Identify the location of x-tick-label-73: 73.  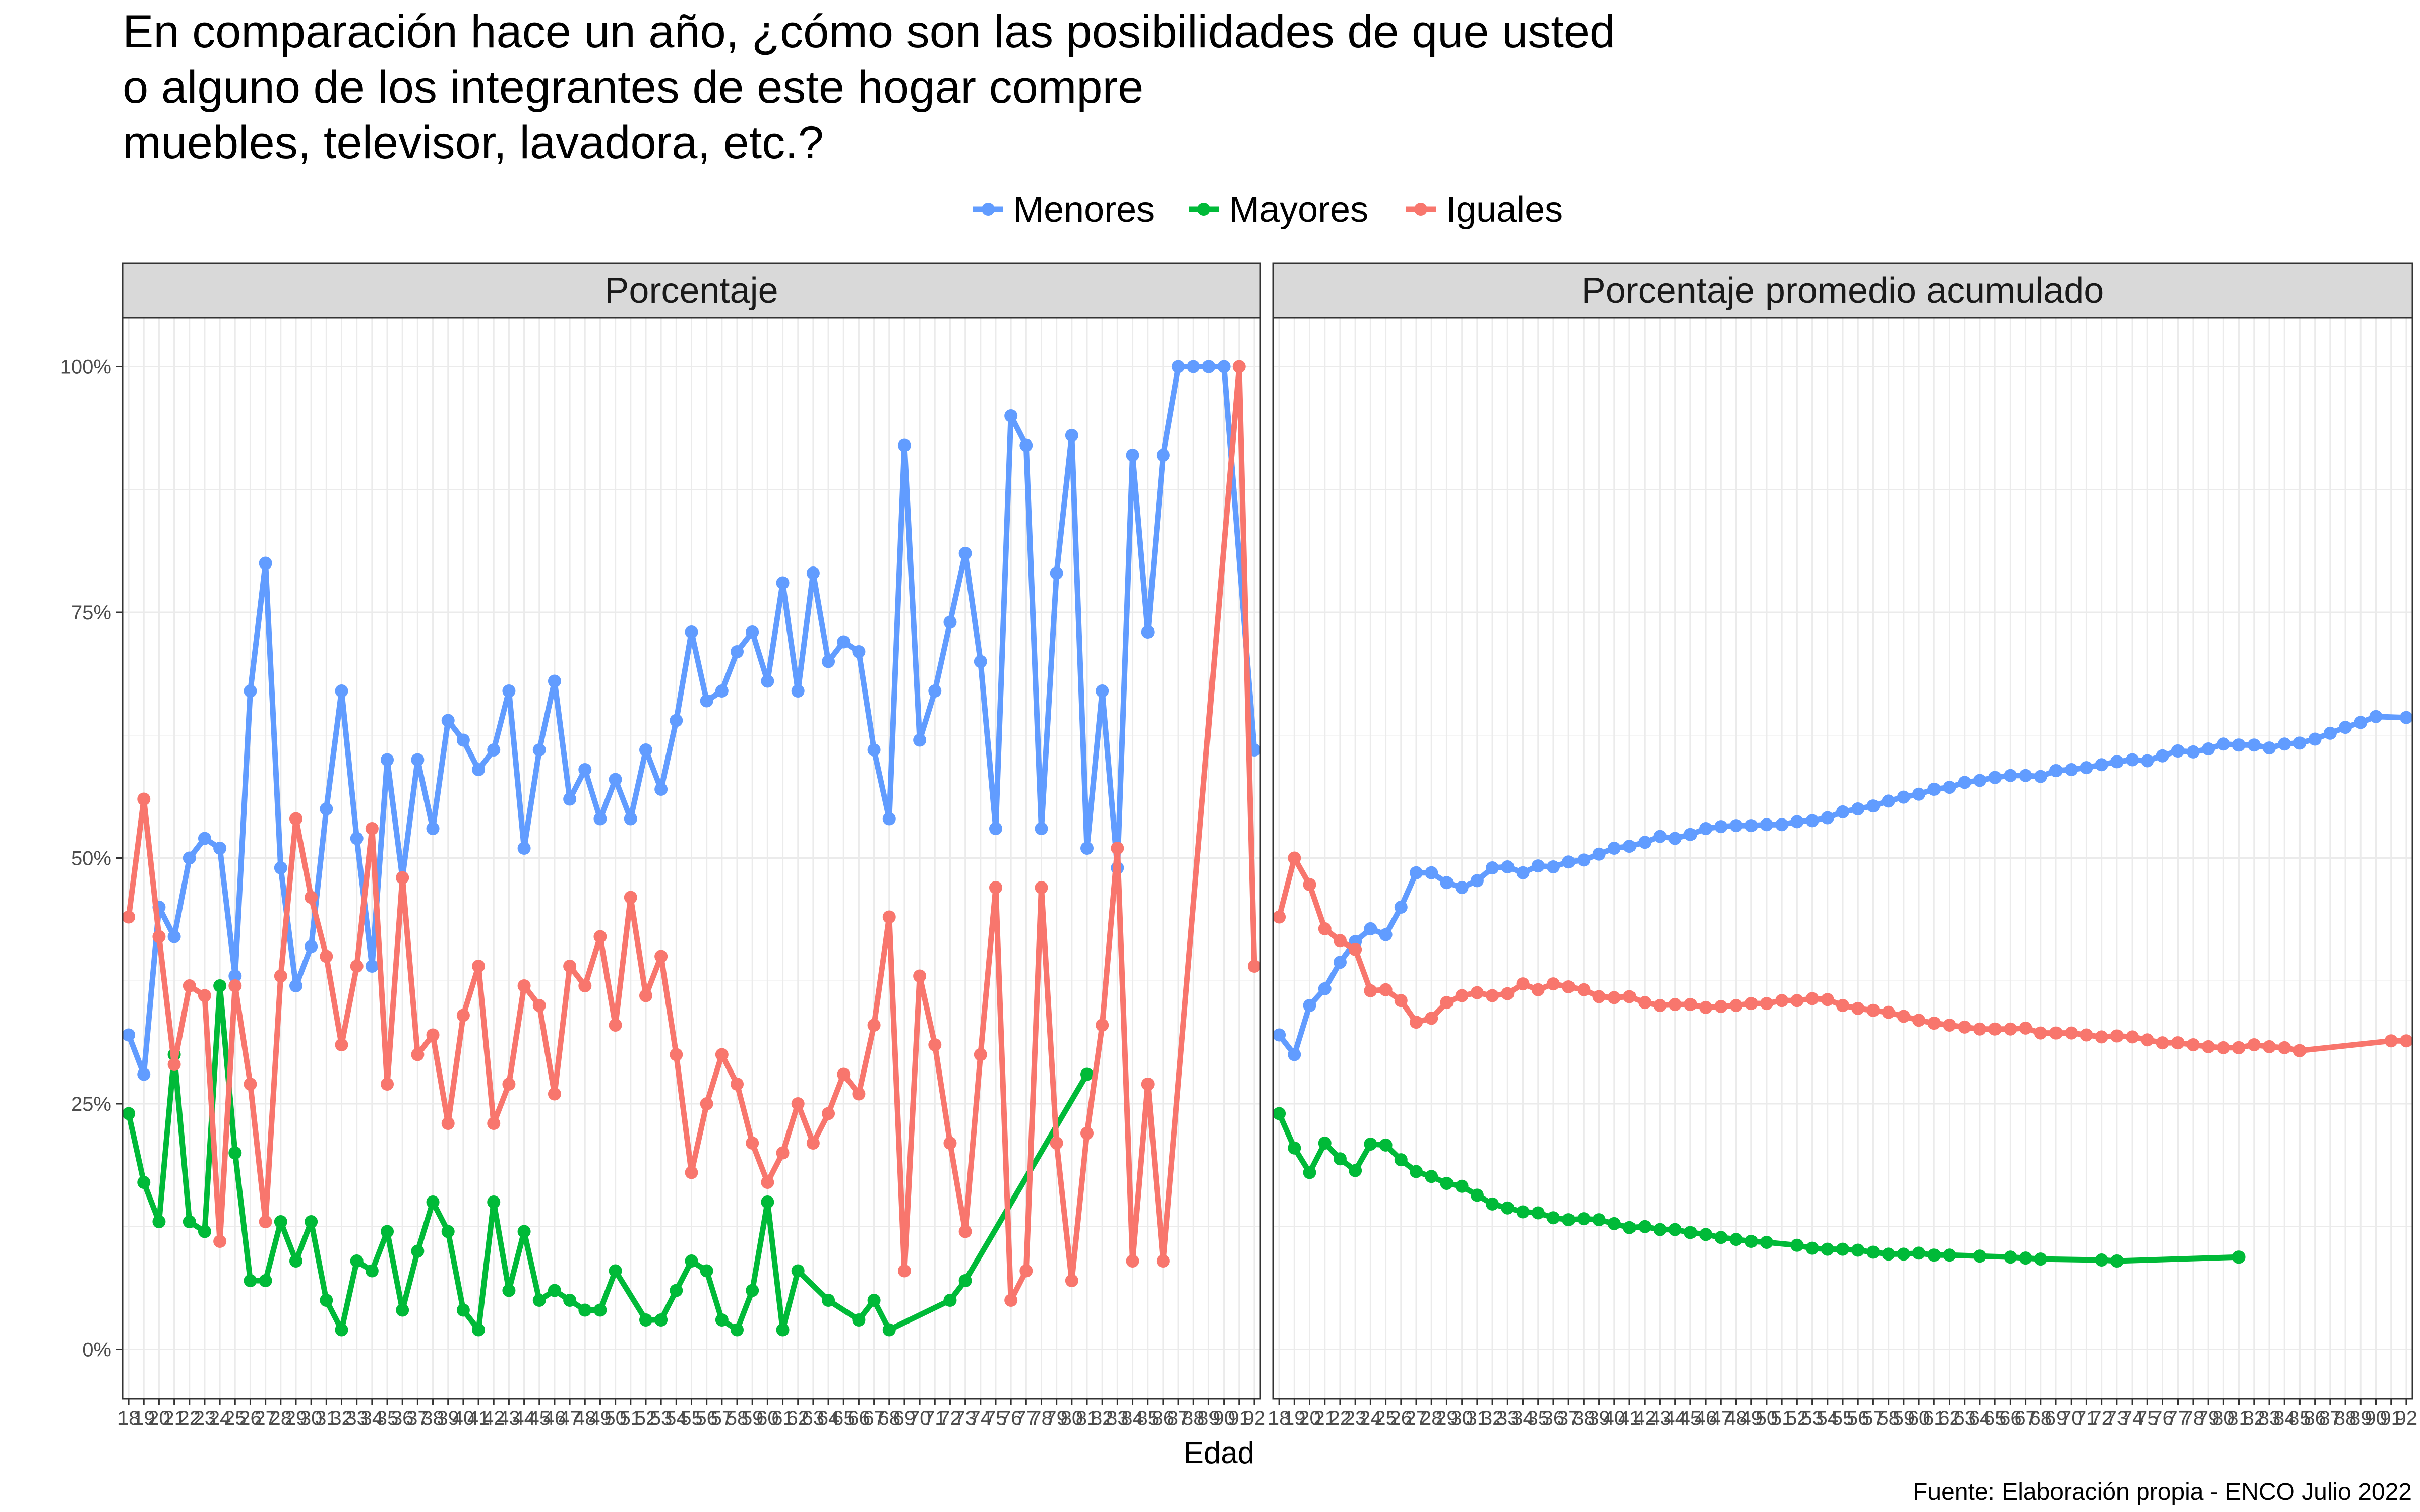
(2117, 1418).